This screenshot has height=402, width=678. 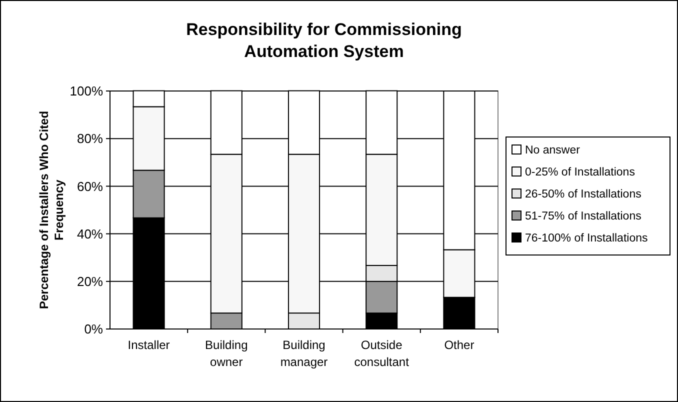 I want to click on chart-title: Responsibility for Commissioning Automation System, so click(x=324, y=40).